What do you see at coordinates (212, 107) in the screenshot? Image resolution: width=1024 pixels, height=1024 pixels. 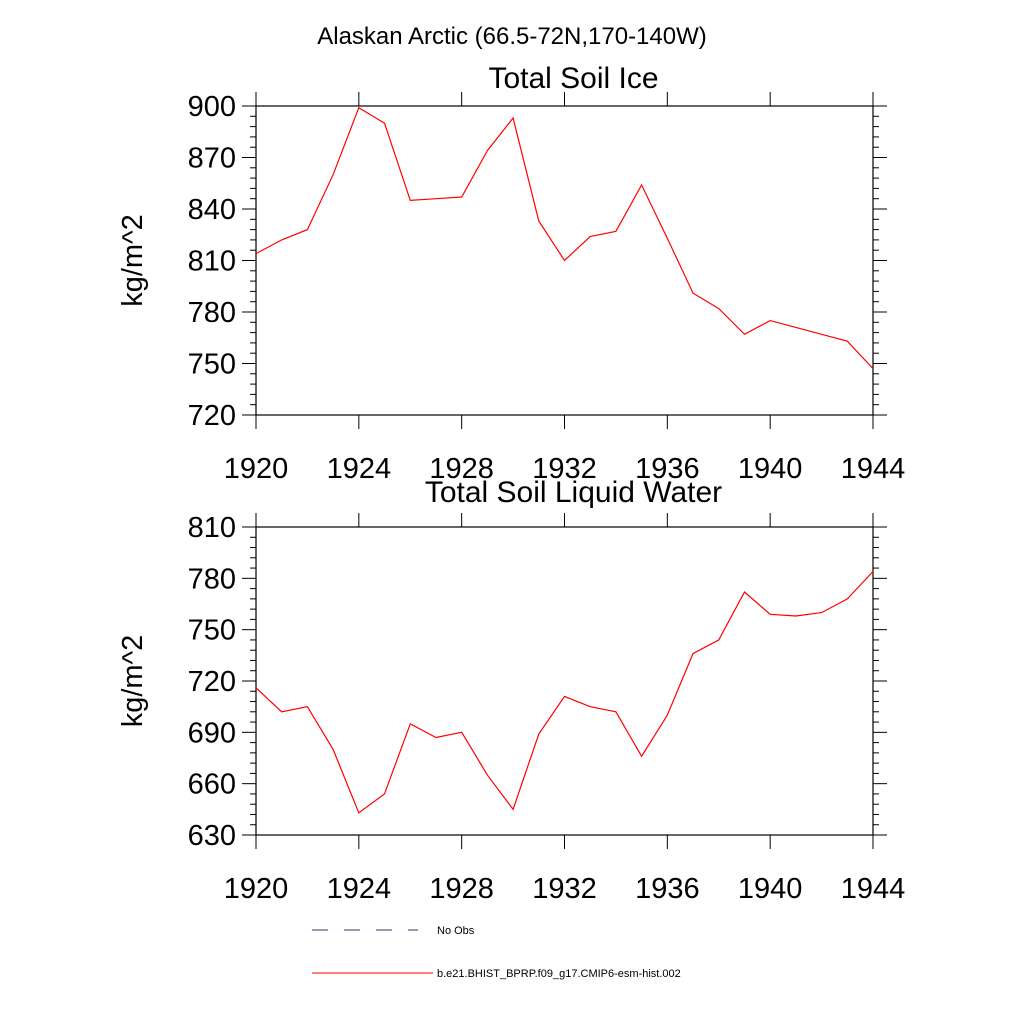 I see `y-tick-label: 900` at bounding box center [212, 107].